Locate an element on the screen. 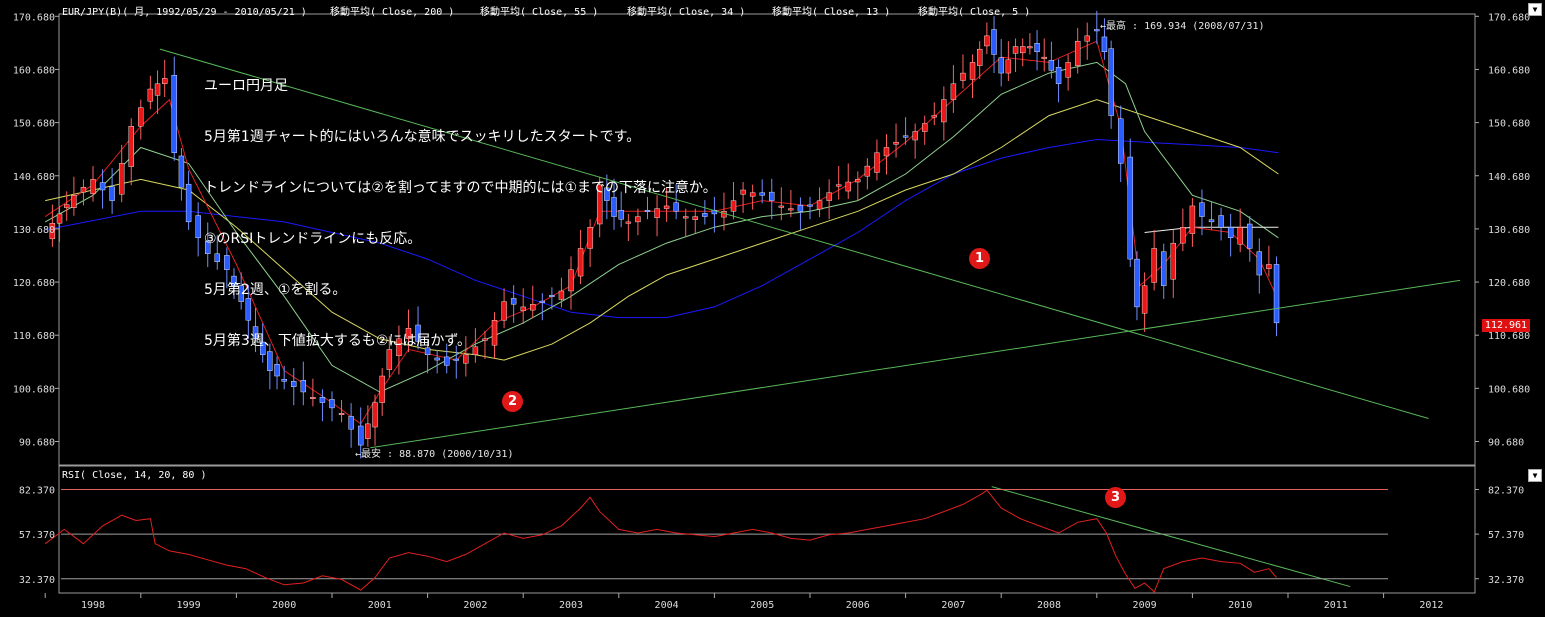 This screenshot has width=1545, height=617. x-year-tick-label: 2002 is located at coordinates (475, 605).